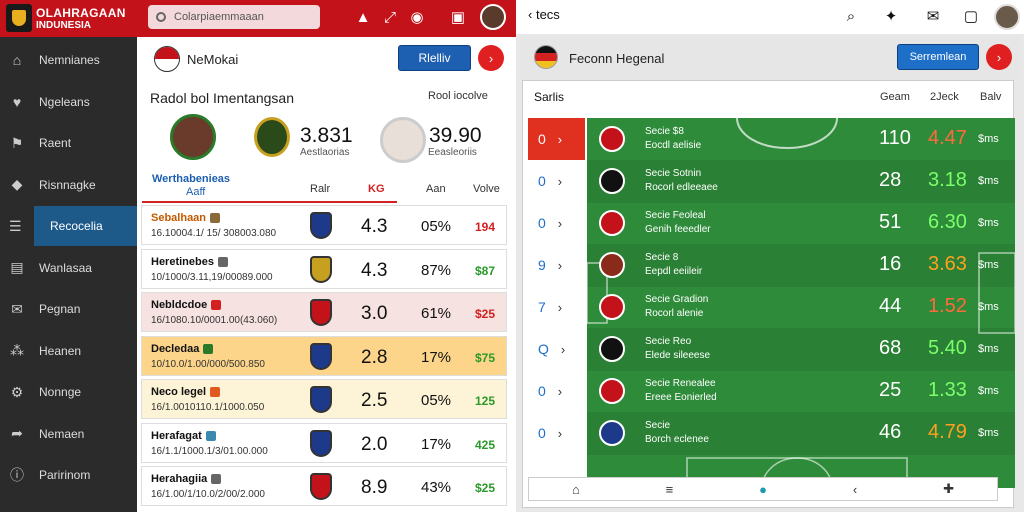  I want to click on sidebar-item: ⌂ Nemnianes, so click(68, 60).